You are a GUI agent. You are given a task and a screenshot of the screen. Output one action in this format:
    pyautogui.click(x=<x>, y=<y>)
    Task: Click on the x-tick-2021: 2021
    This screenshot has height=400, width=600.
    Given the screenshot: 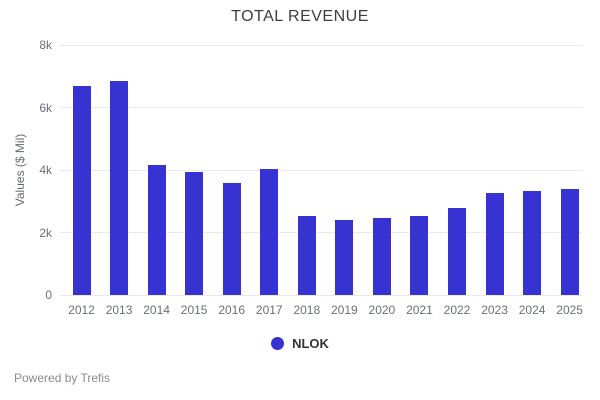 What is the action you would take?
    pyautogui.click(x=419, y=310)
    